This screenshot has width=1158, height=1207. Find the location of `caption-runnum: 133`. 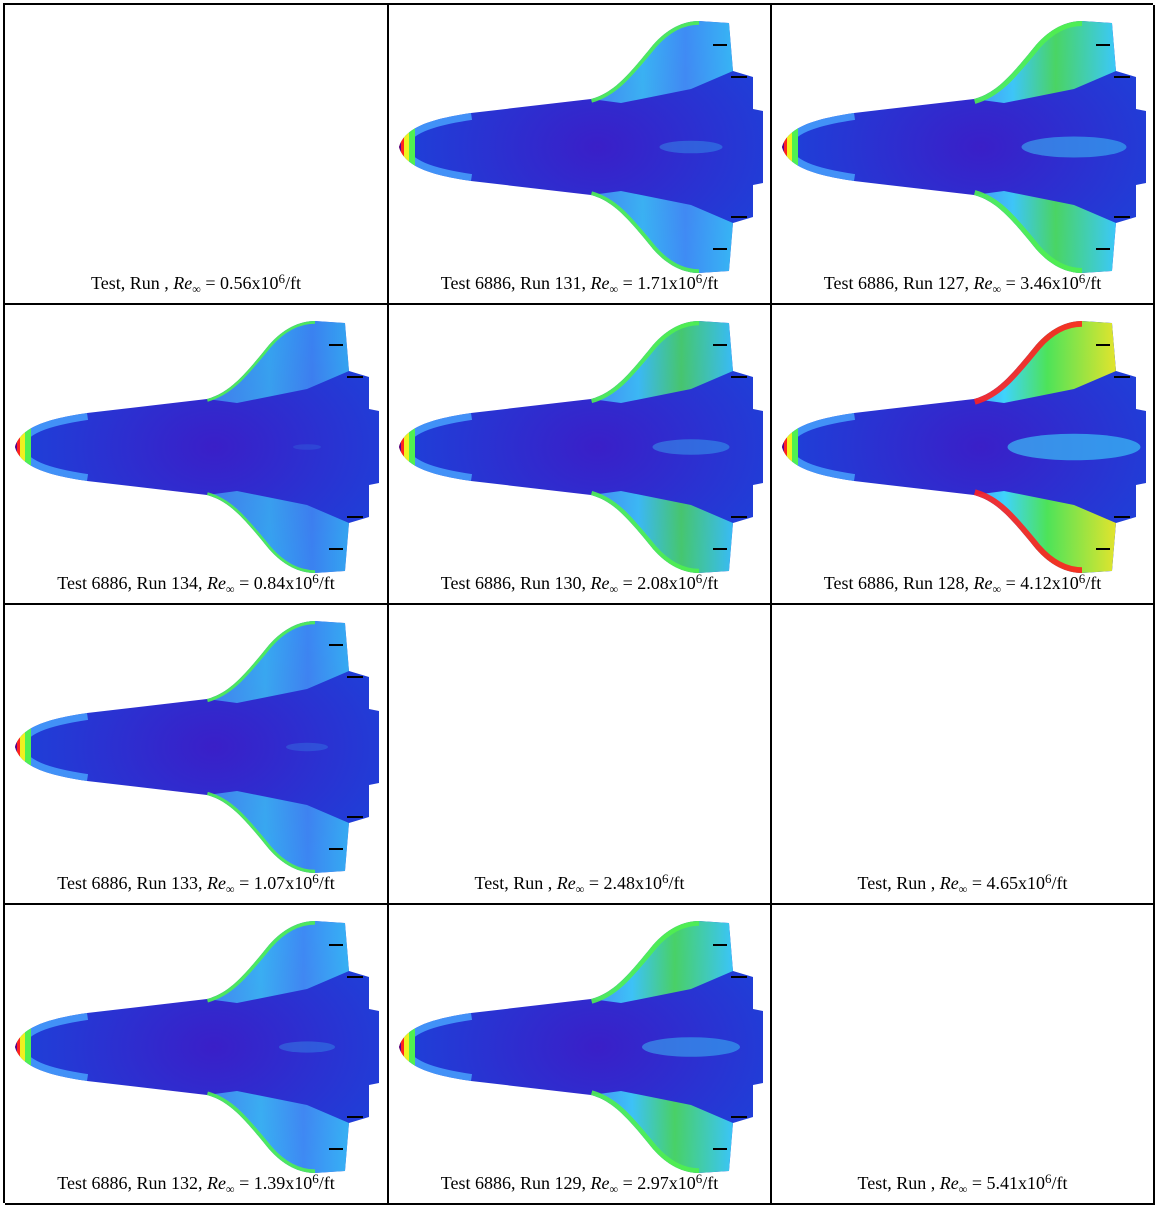

caption-runnum: 133 is located at coordinates (185, 883).